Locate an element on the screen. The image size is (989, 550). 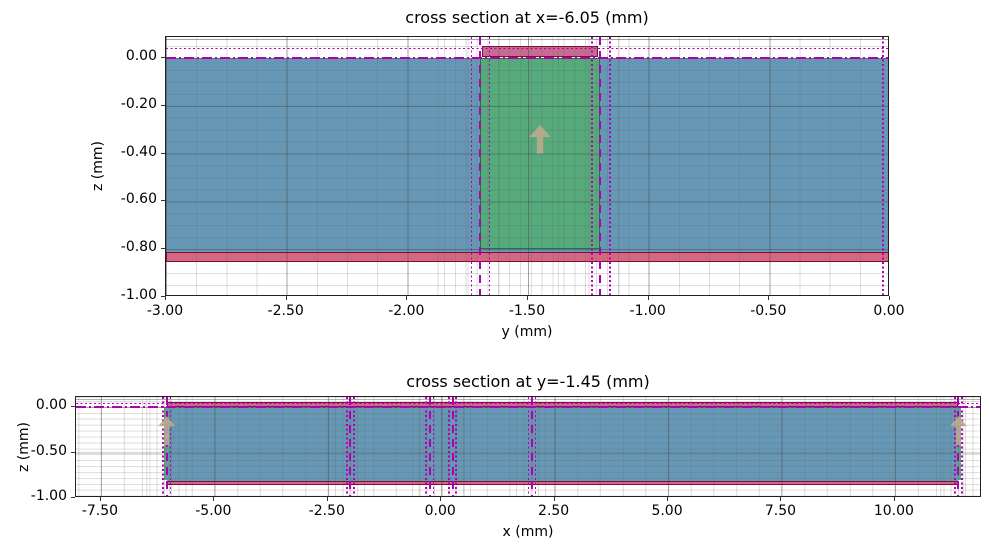
waveguide-green-edge is located at coordinates (540, 154).